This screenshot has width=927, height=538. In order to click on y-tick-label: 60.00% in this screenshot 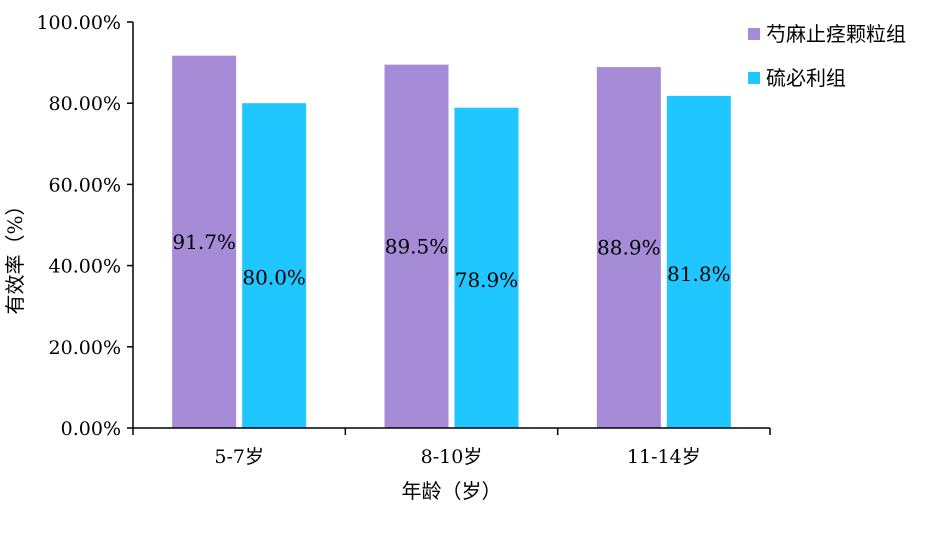, I will do `click(85, 185)`.